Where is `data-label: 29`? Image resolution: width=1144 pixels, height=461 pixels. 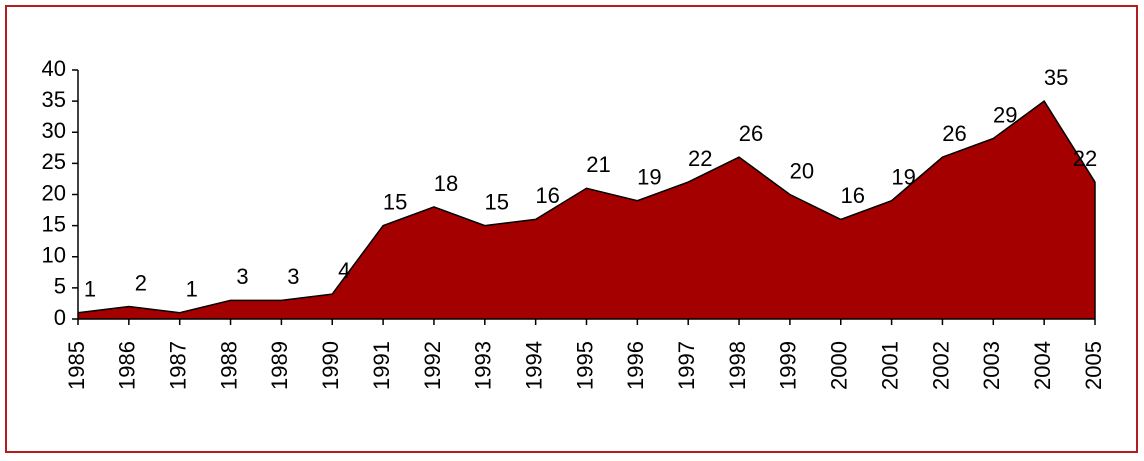
data-label: 29 is located at coordinates (1005, 114).